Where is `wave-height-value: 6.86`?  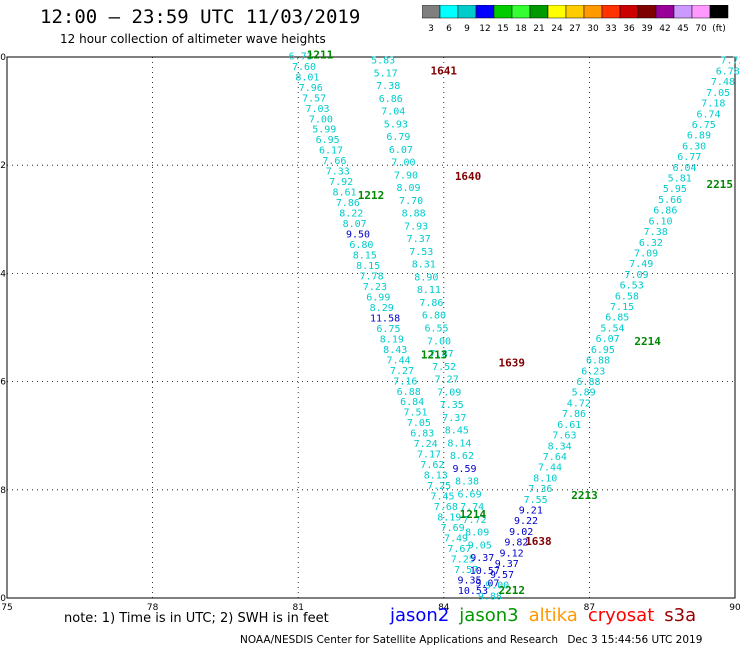 wave-height-value: 6.86 is located at coordinates (665, 211).